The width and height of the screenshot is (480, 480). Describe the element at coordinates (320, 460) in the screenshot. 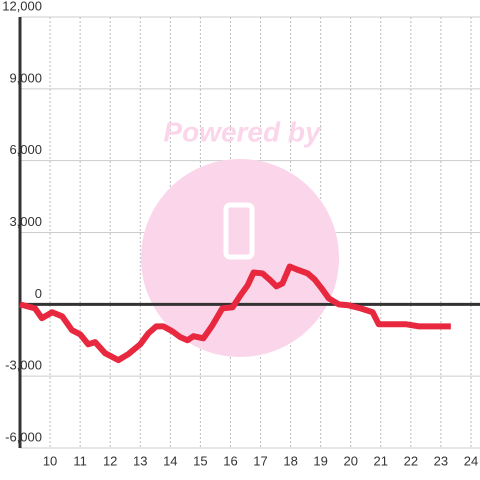

I see `x-tick-label: 19` at that location.